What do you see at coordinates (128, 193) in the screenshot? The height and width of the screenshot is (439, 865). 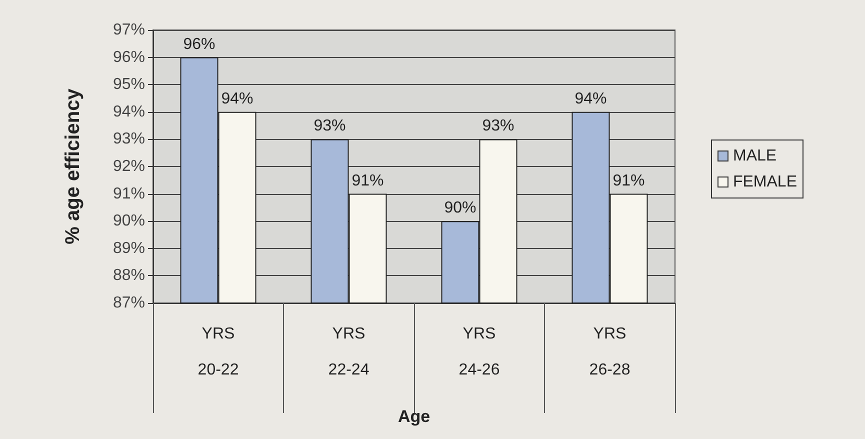 I see `y-tick-label: 91%` at bounding box center [128, 193].